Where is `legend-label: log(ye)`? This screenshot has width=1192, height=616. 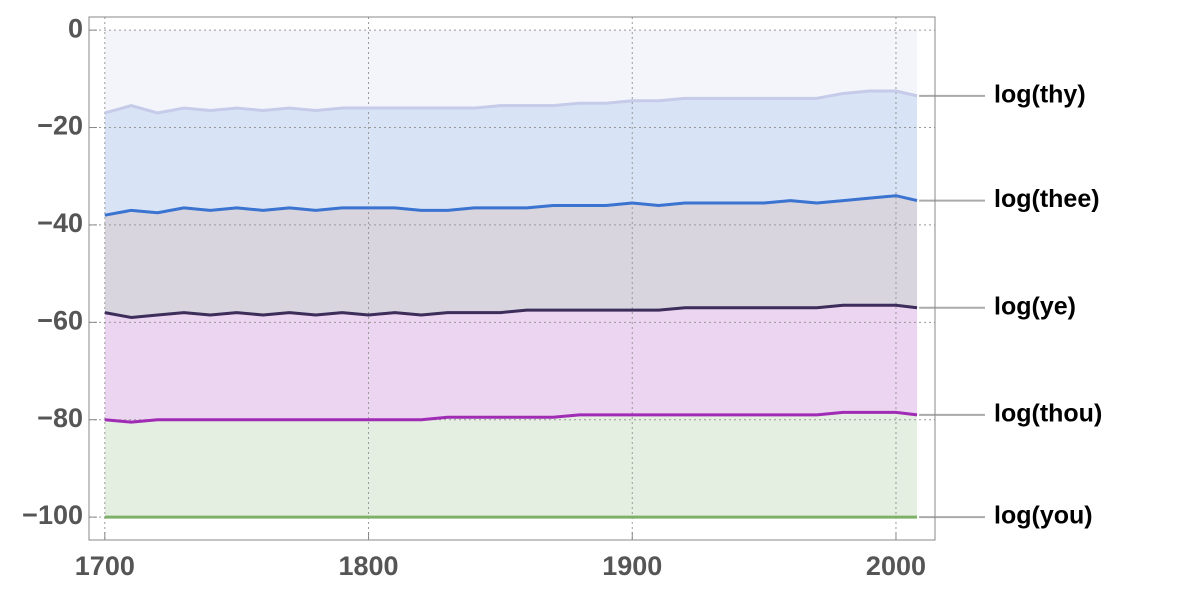 legend-label: log(ye) is located at coordinates (1035, 306).